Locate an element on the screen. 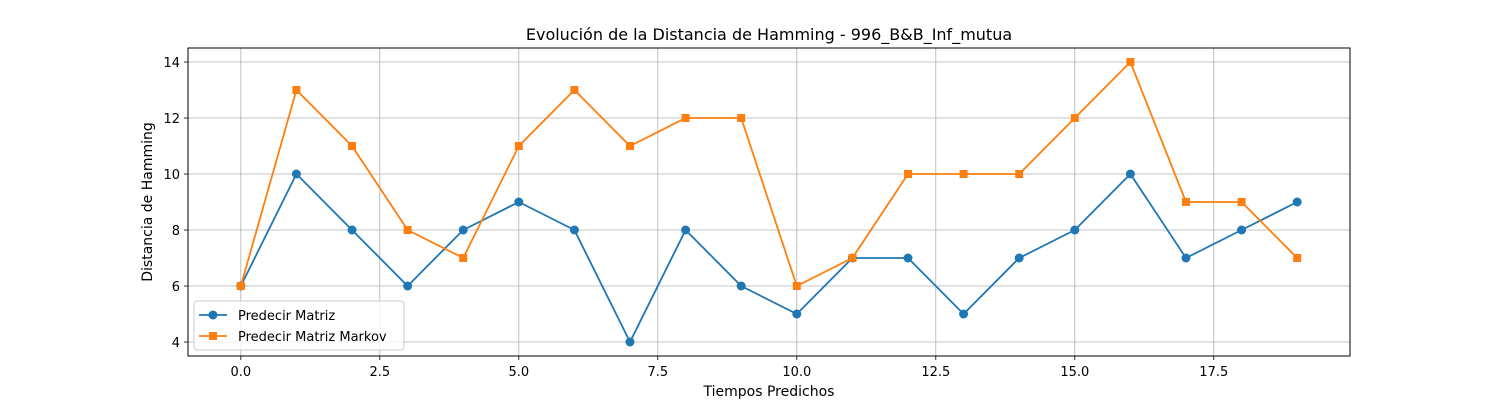 The image size is (1500, 400). x-axis: 0.0 2.5 5.0 7.5 10.0 12.5 15.0 17.5 is located at coordinates (729, 368).